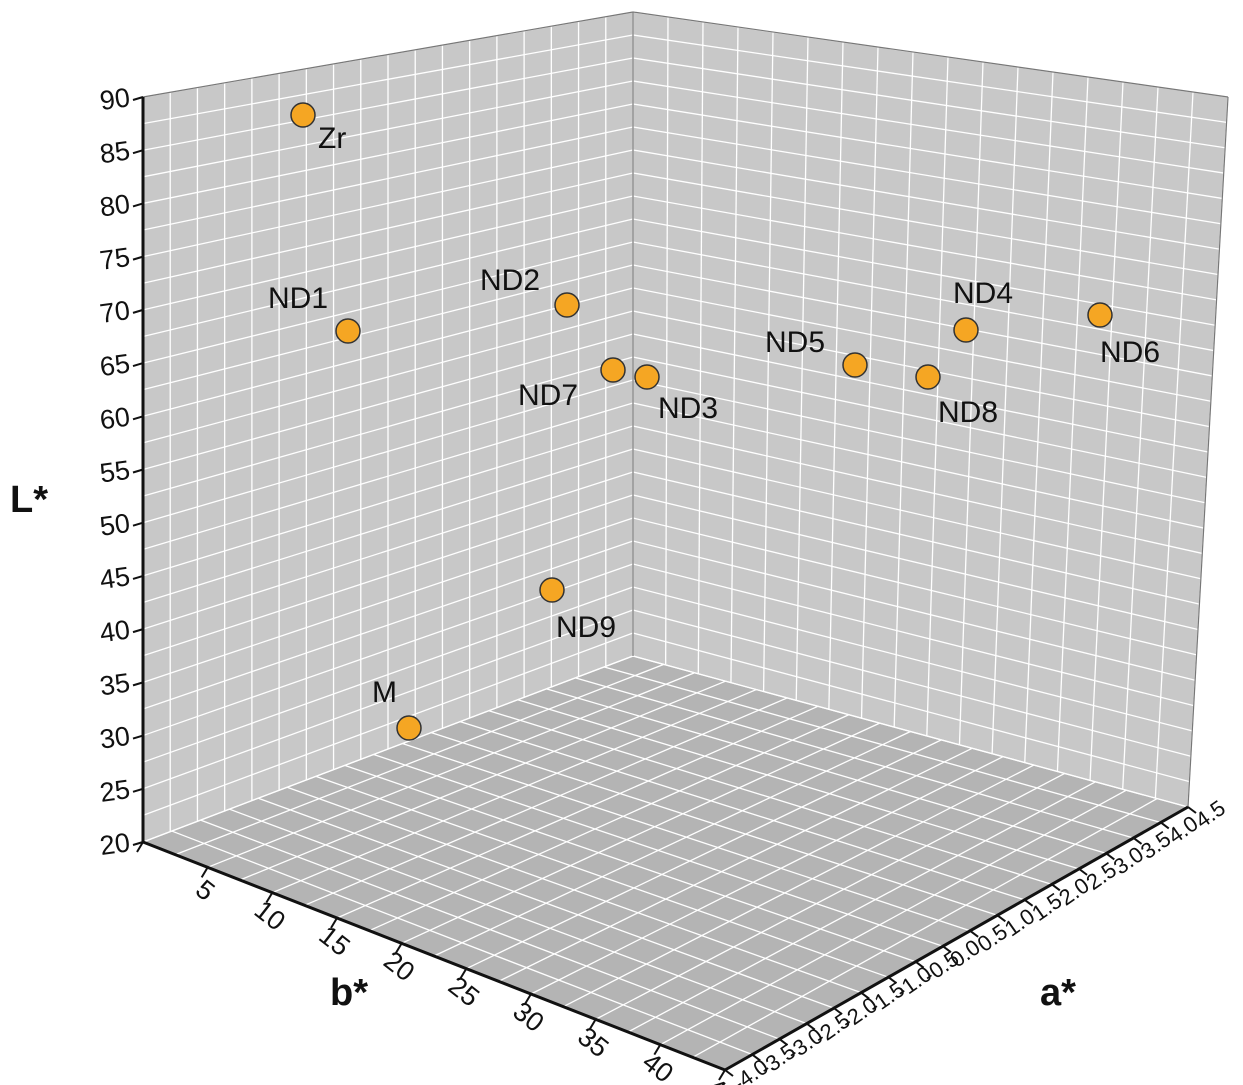  I want to click on z-tick-label: 75, so click(115, 259).